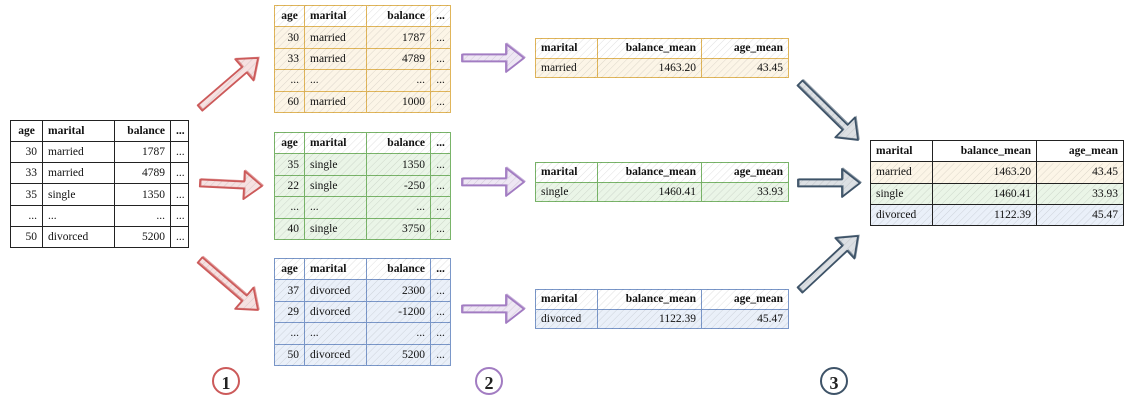  I want to click on table-cell: 2300, so click(398, 290).